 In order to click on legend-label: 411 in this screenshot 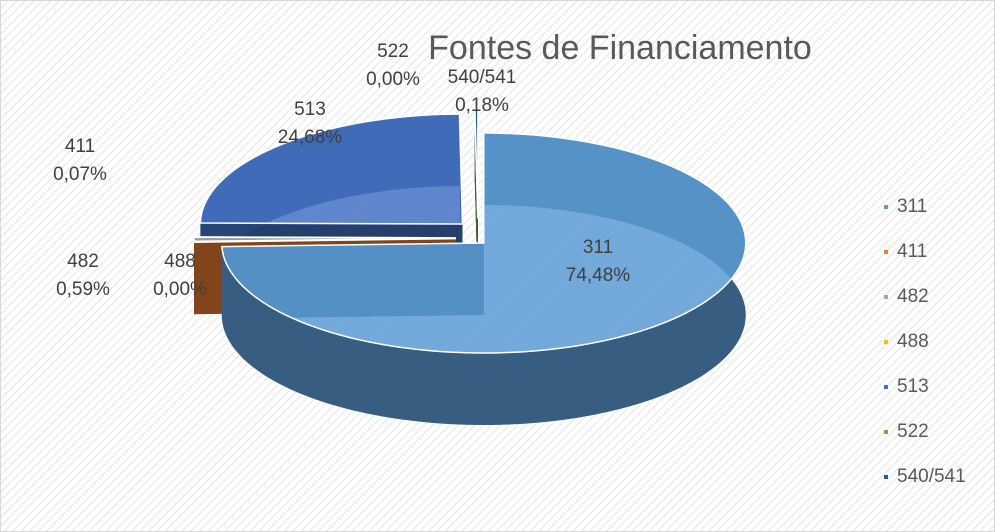, I will do `click(912, 251)`.